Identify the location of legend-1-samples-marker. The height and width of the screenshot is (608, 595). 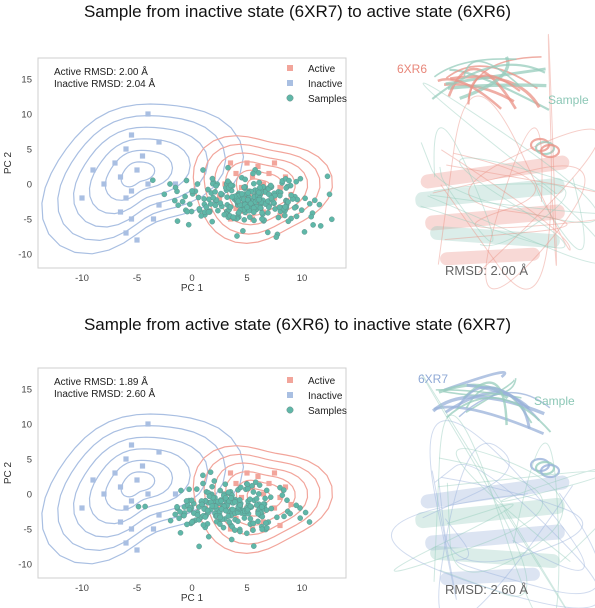
(290, 98).